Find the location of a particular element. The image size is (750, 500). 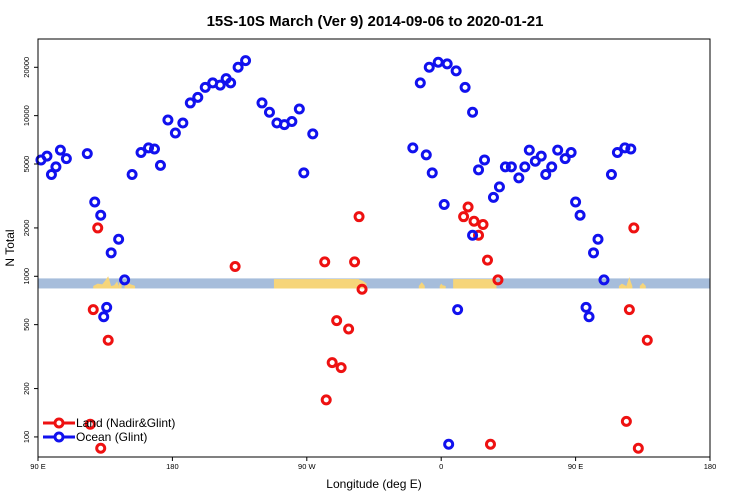

y-tick-label: 500 is located at coordinates (26, 324).